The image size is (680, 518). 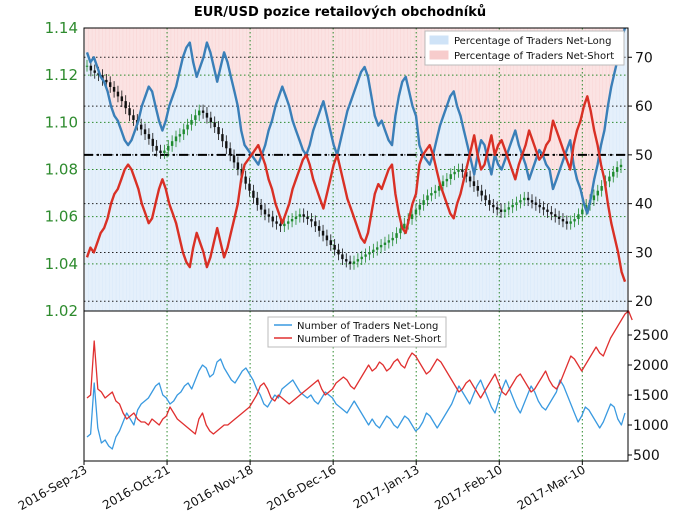 I want to click on price-tick-label: 1.04, so click(x=61, y=264).